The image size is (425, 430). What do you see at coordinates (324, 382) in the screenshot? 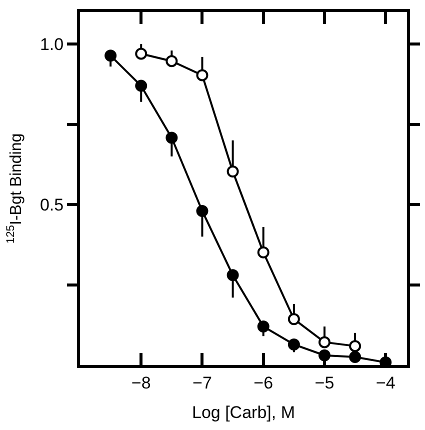
I see `x-tick-label: −5` at bounding box center [324, 382].